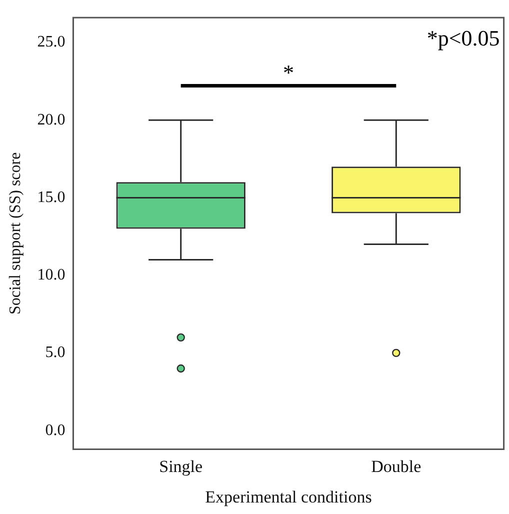 This screenshot has width=509, height=514. Describe the element at coordinates (51, 119) in the screenshot. I see `y-tick-label: 20.0` at that location.